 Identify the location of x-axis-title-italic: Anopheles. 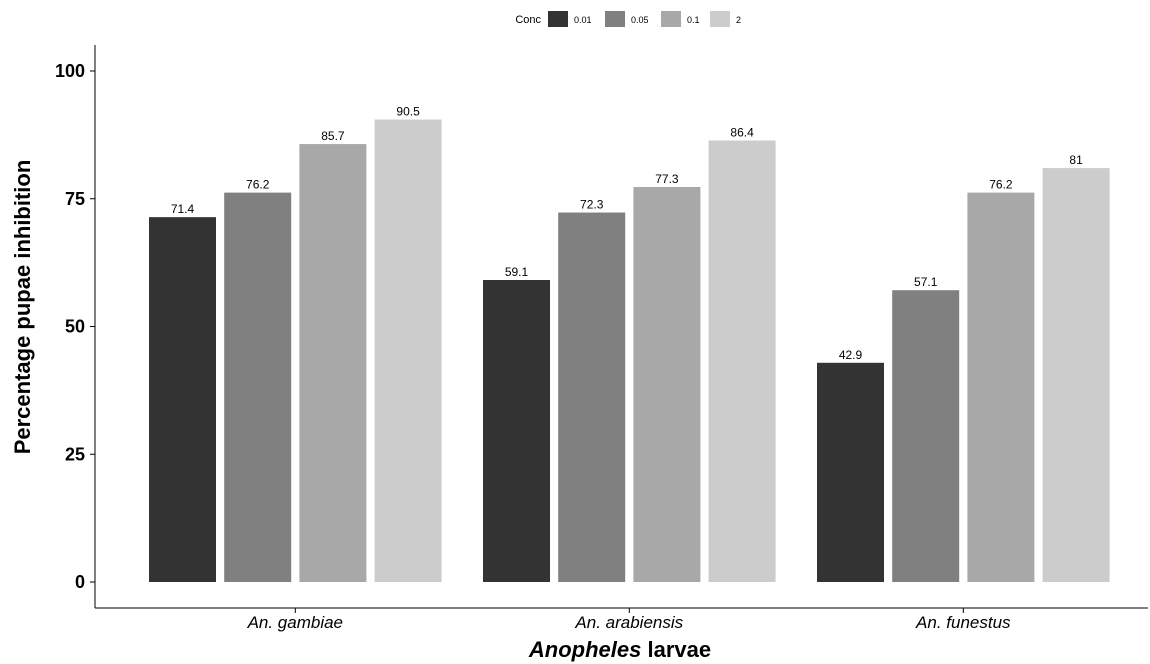
(584, 649).